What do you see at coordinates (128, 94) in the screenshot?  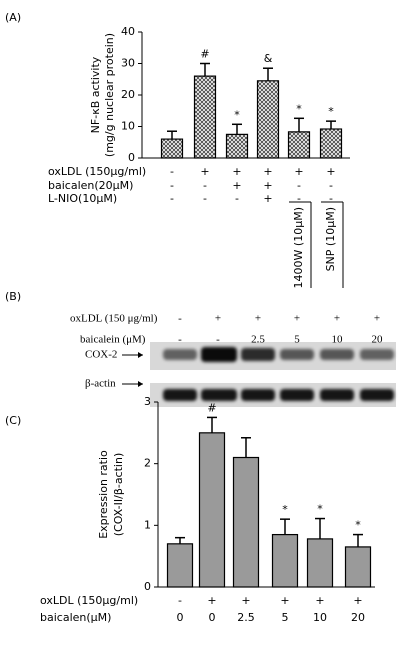 I see `y-tick-label: 20` at bounding box center [128, 94].